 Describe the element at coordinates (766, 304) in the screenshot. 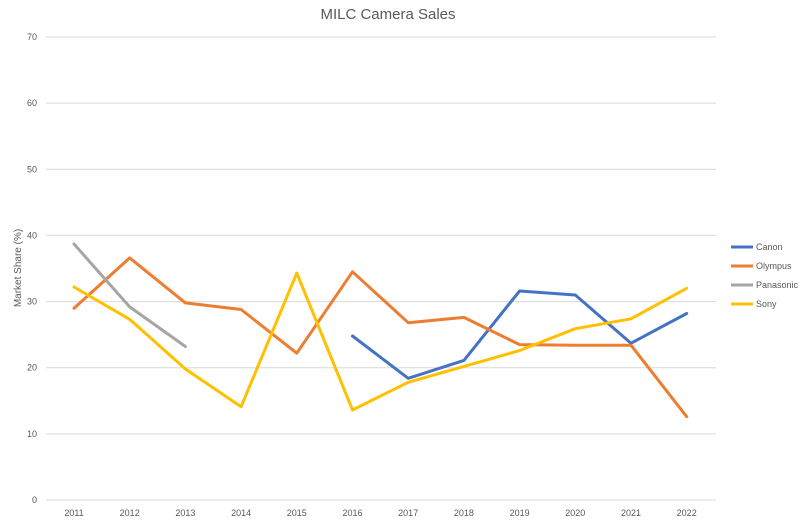

I see `legend-label-sony: Sony` at that location.